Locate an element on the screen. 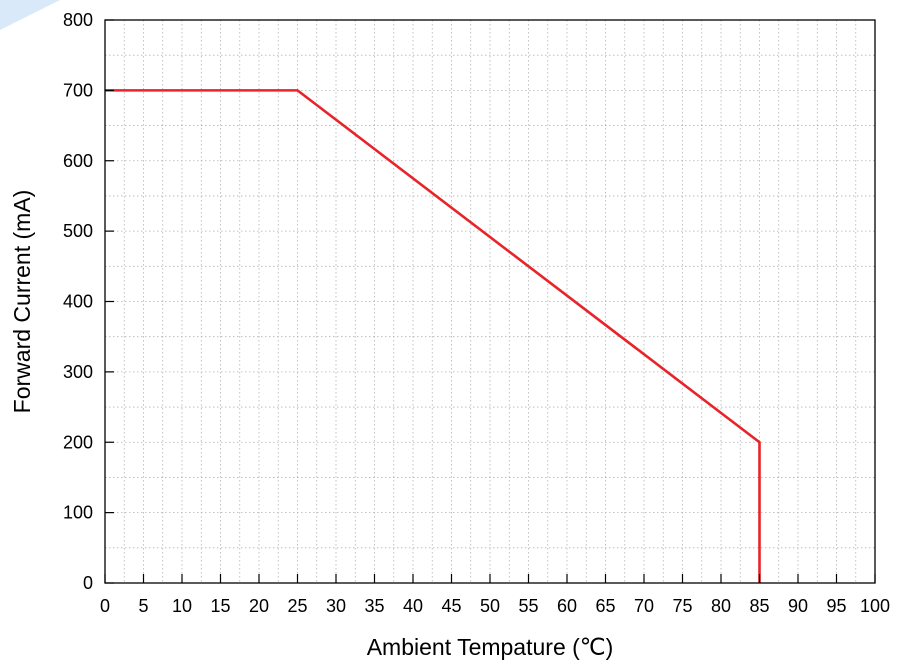  x-tick-label: 30 is located at coordinates (336, 606).